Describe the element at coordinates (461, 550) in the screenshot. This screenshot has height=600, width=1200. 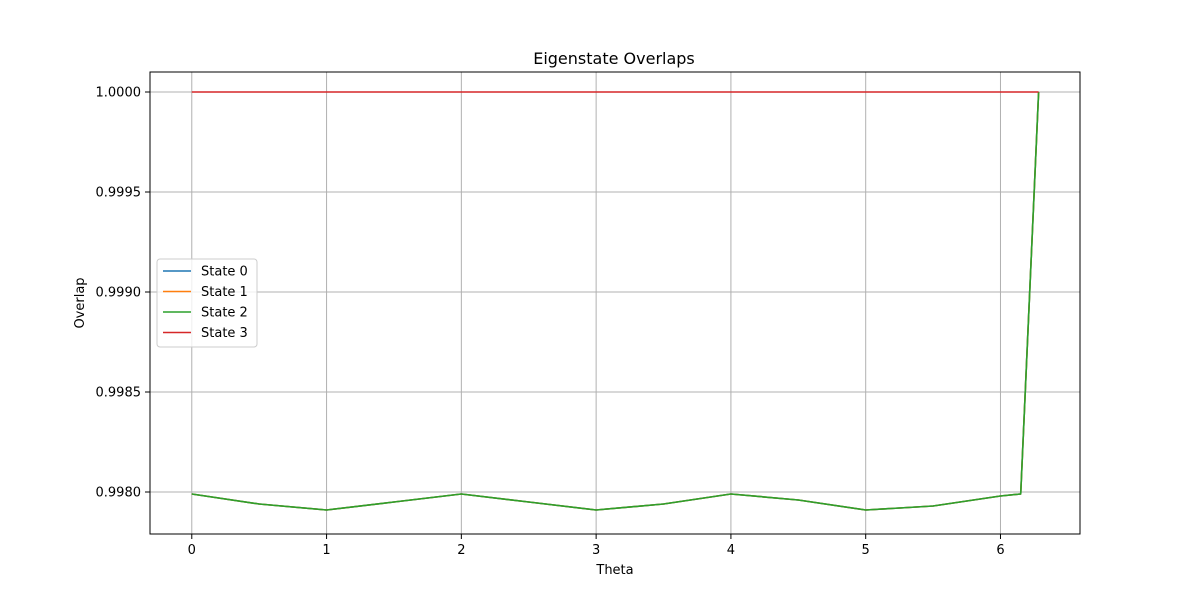
I see `x-tick-label: 2` at that location.